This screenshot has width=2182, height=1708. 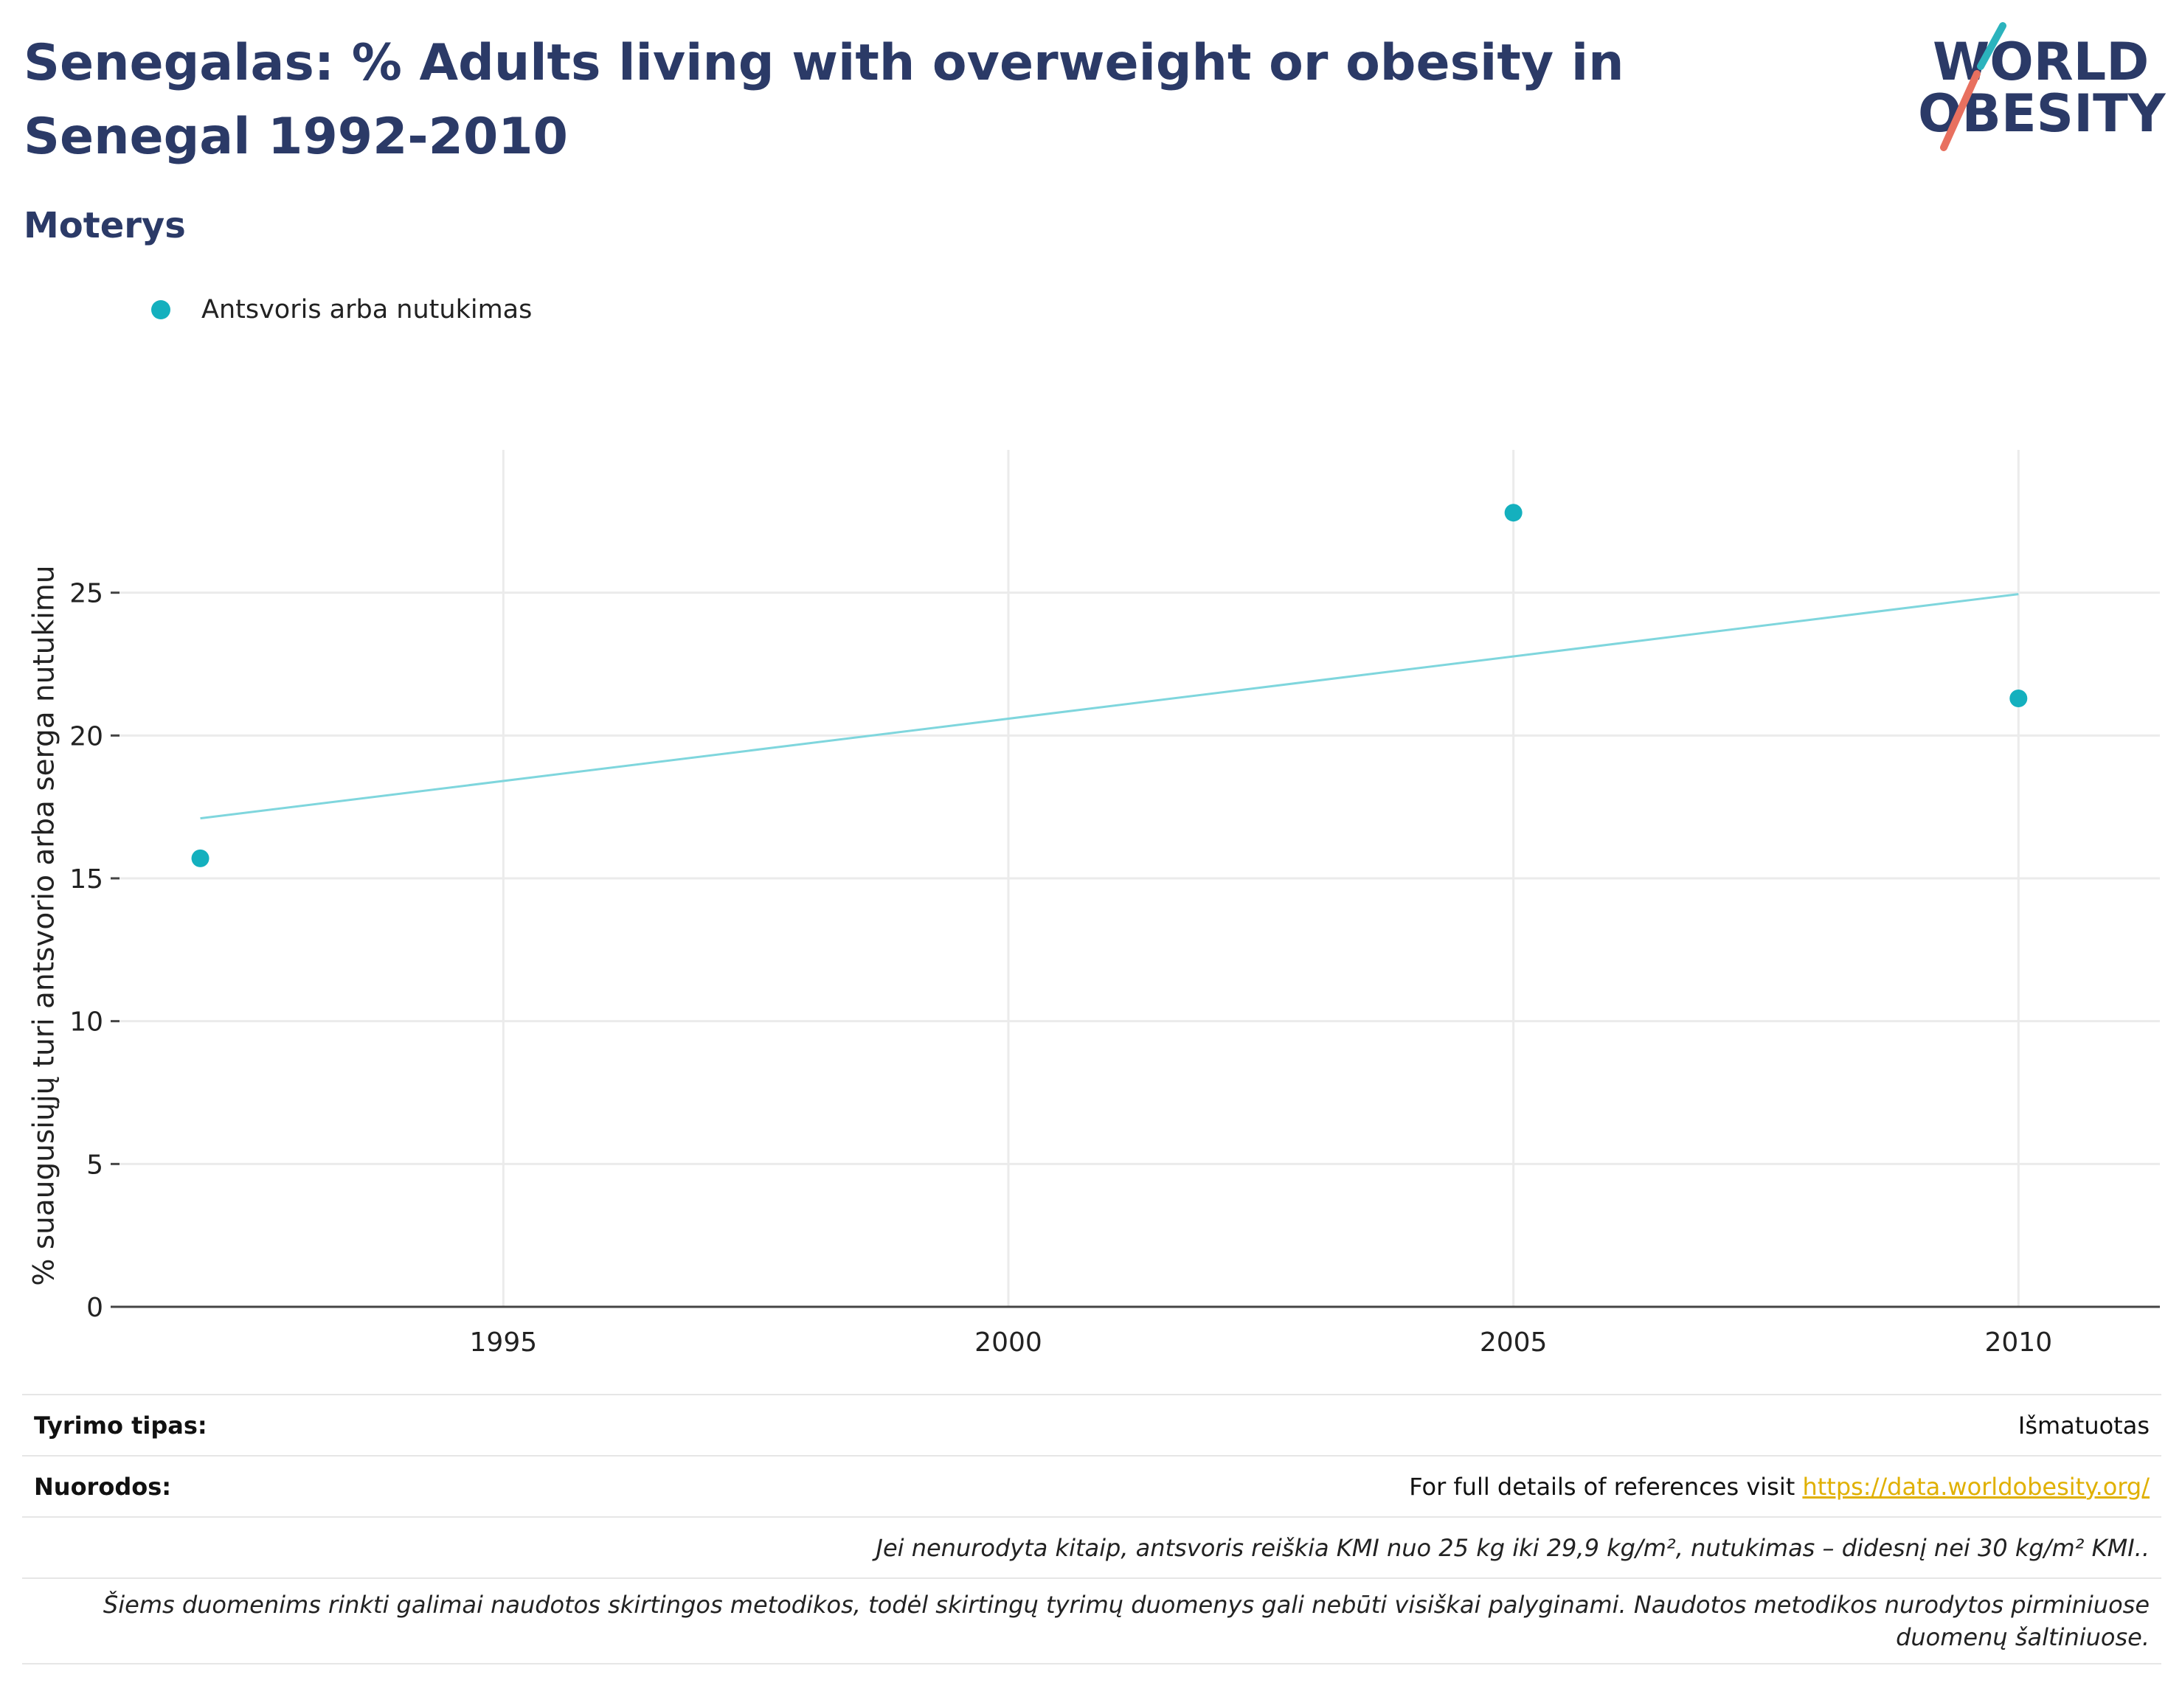 What do you see at coordinates (2018, 1342) in the screenshot?
I see `x-tick-label: 2010` at bounding box center [2018, 1342].